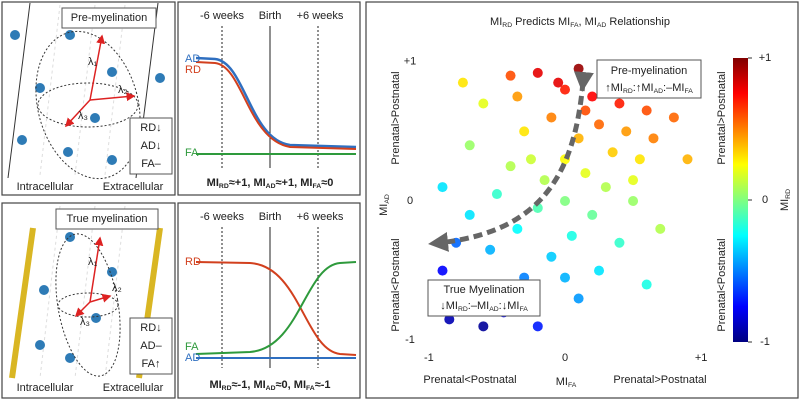 This screenshot has width=800, height=400. I want to click on ad-curve, so click(276, 102).